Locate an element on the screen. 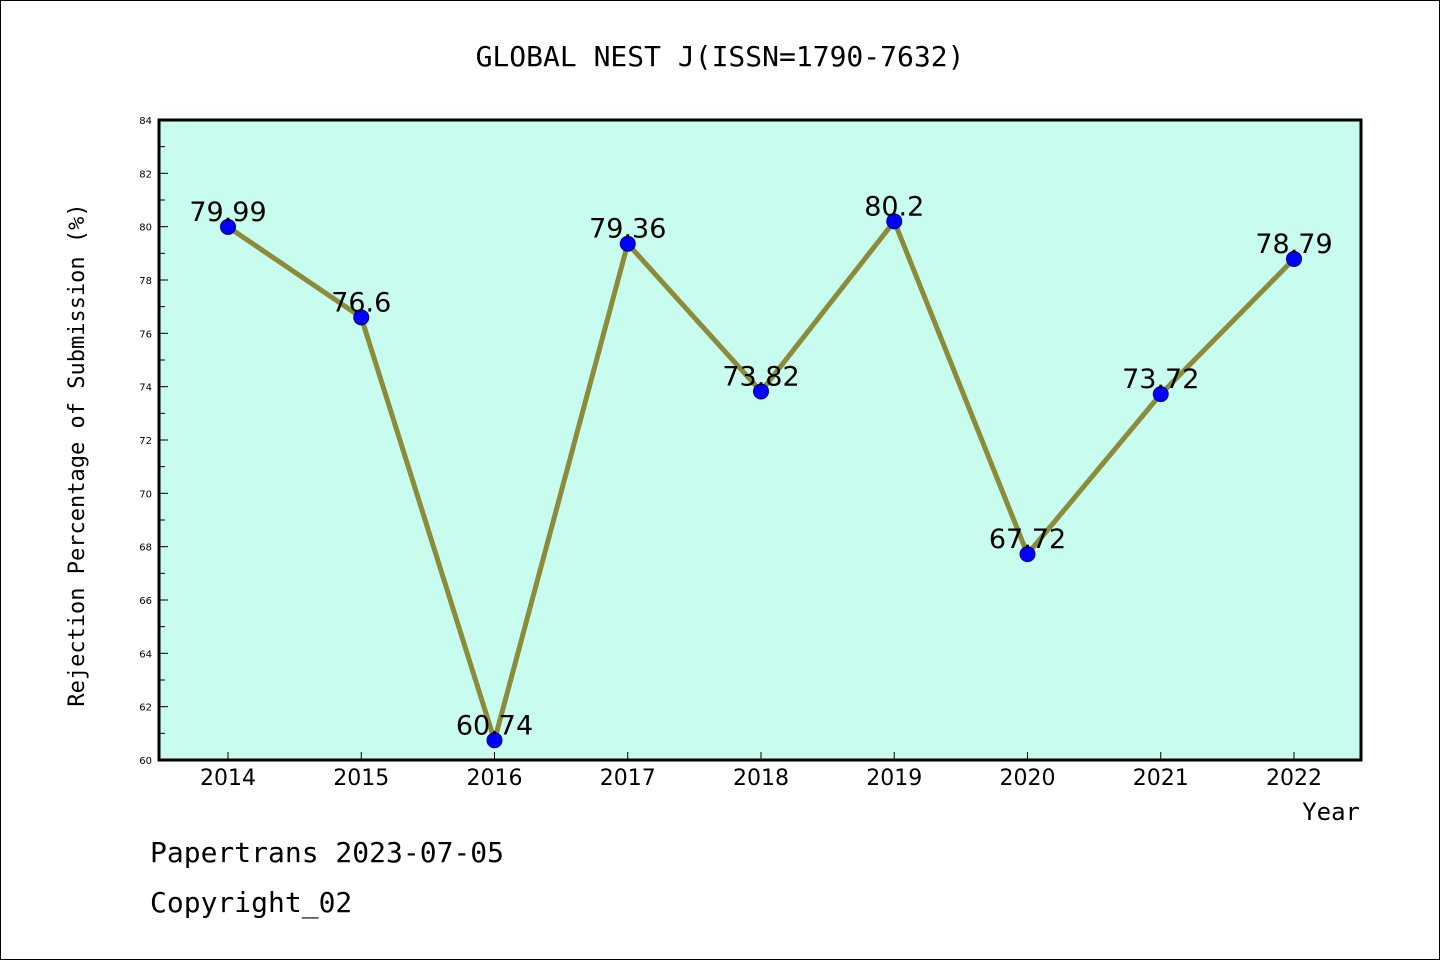 Image resolution: width=1440 pixels, height=960 pixels. y-tick-label: 80 is located at coordinates (145, 228).